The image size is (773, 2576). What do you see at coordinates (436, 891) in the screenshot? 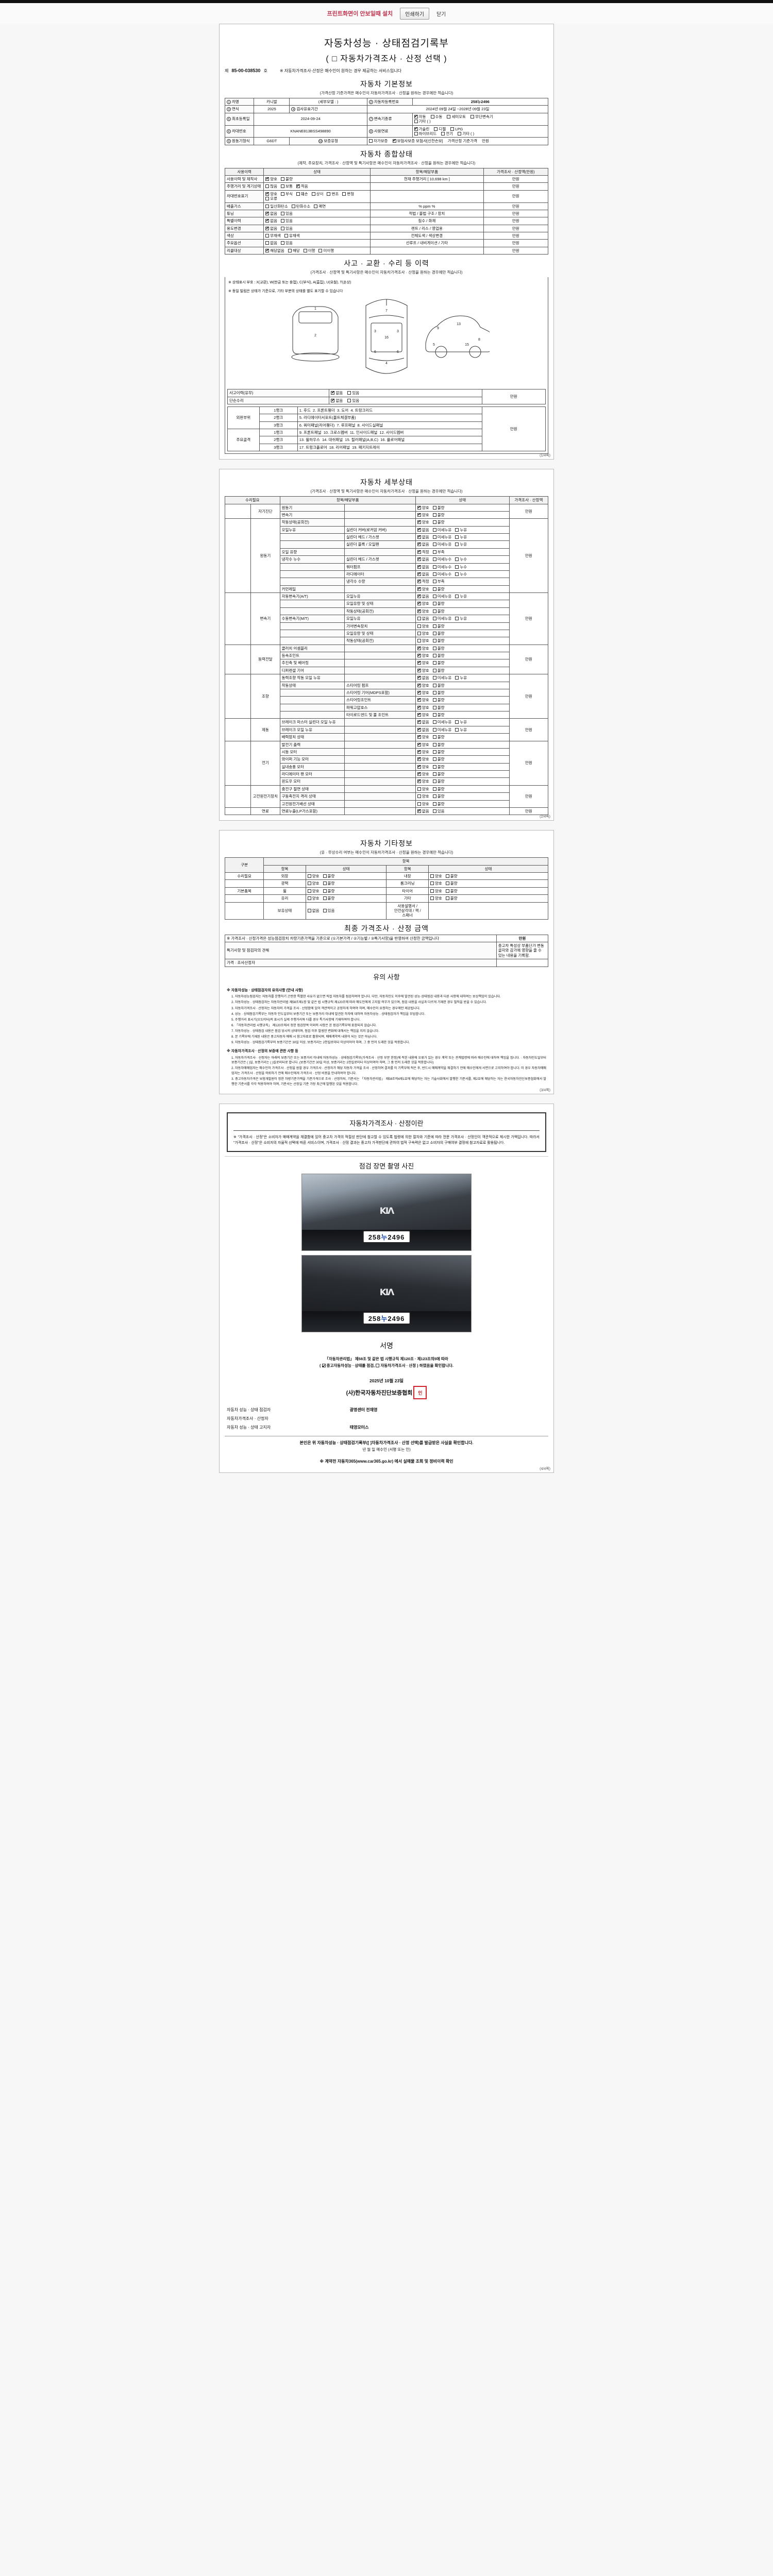
I see `option-other-b-2-0: 양호` at bounding box center [436, 891].